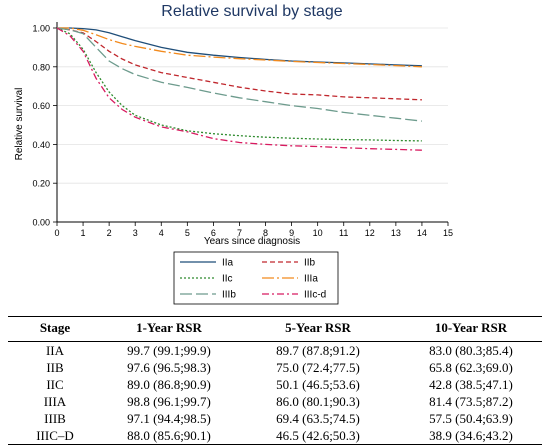  I want to click on stage-cell: IIIB, so click(55, 418).